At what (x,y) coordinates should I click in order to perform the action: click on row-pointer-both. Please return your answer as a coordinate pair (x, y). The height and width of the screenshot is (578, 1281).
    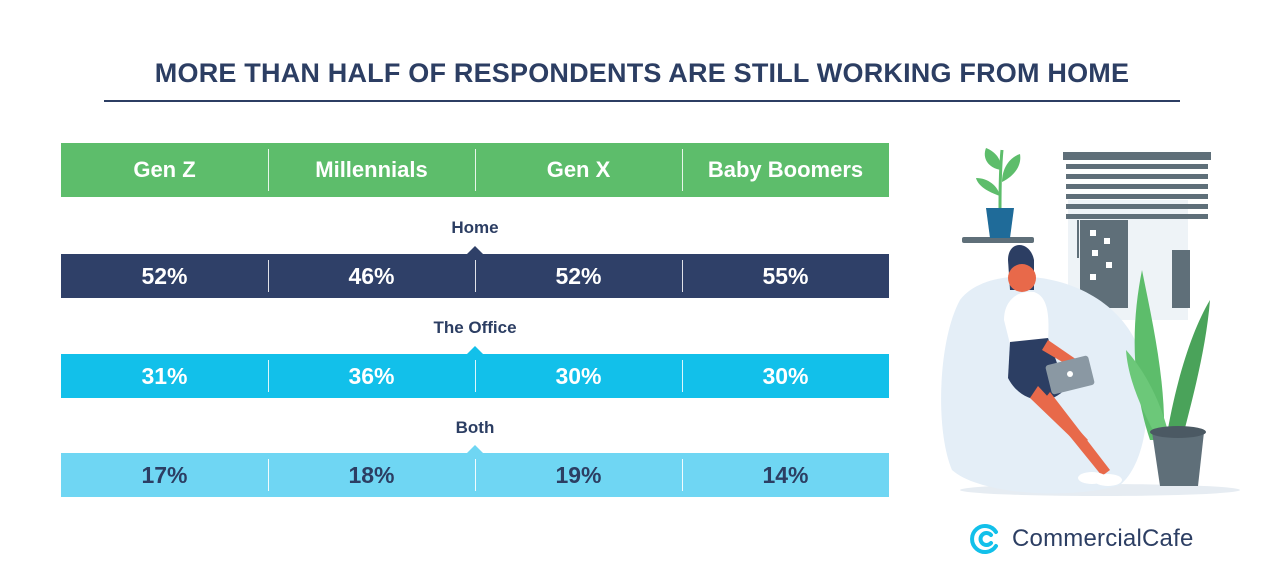
    Looking at the image, I should click on (475, 449).